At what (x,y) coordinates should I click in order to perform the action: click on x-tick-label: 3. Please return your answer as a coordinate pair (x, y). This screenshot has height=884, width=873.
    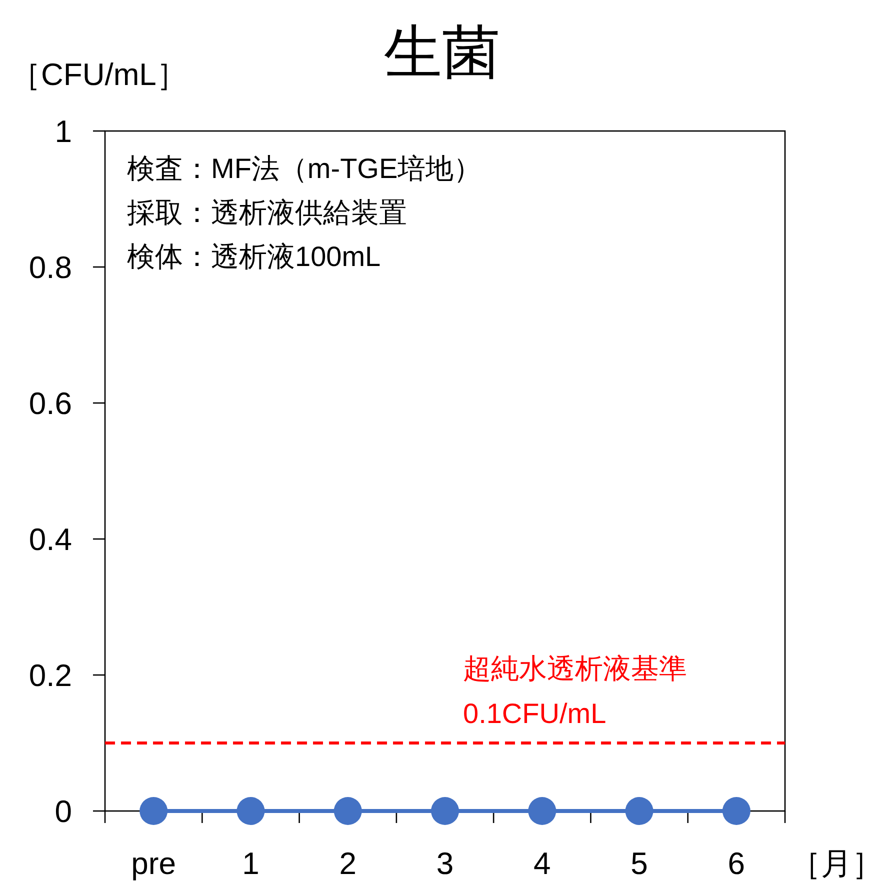
    Looking at the image, I should click on (445, 863).